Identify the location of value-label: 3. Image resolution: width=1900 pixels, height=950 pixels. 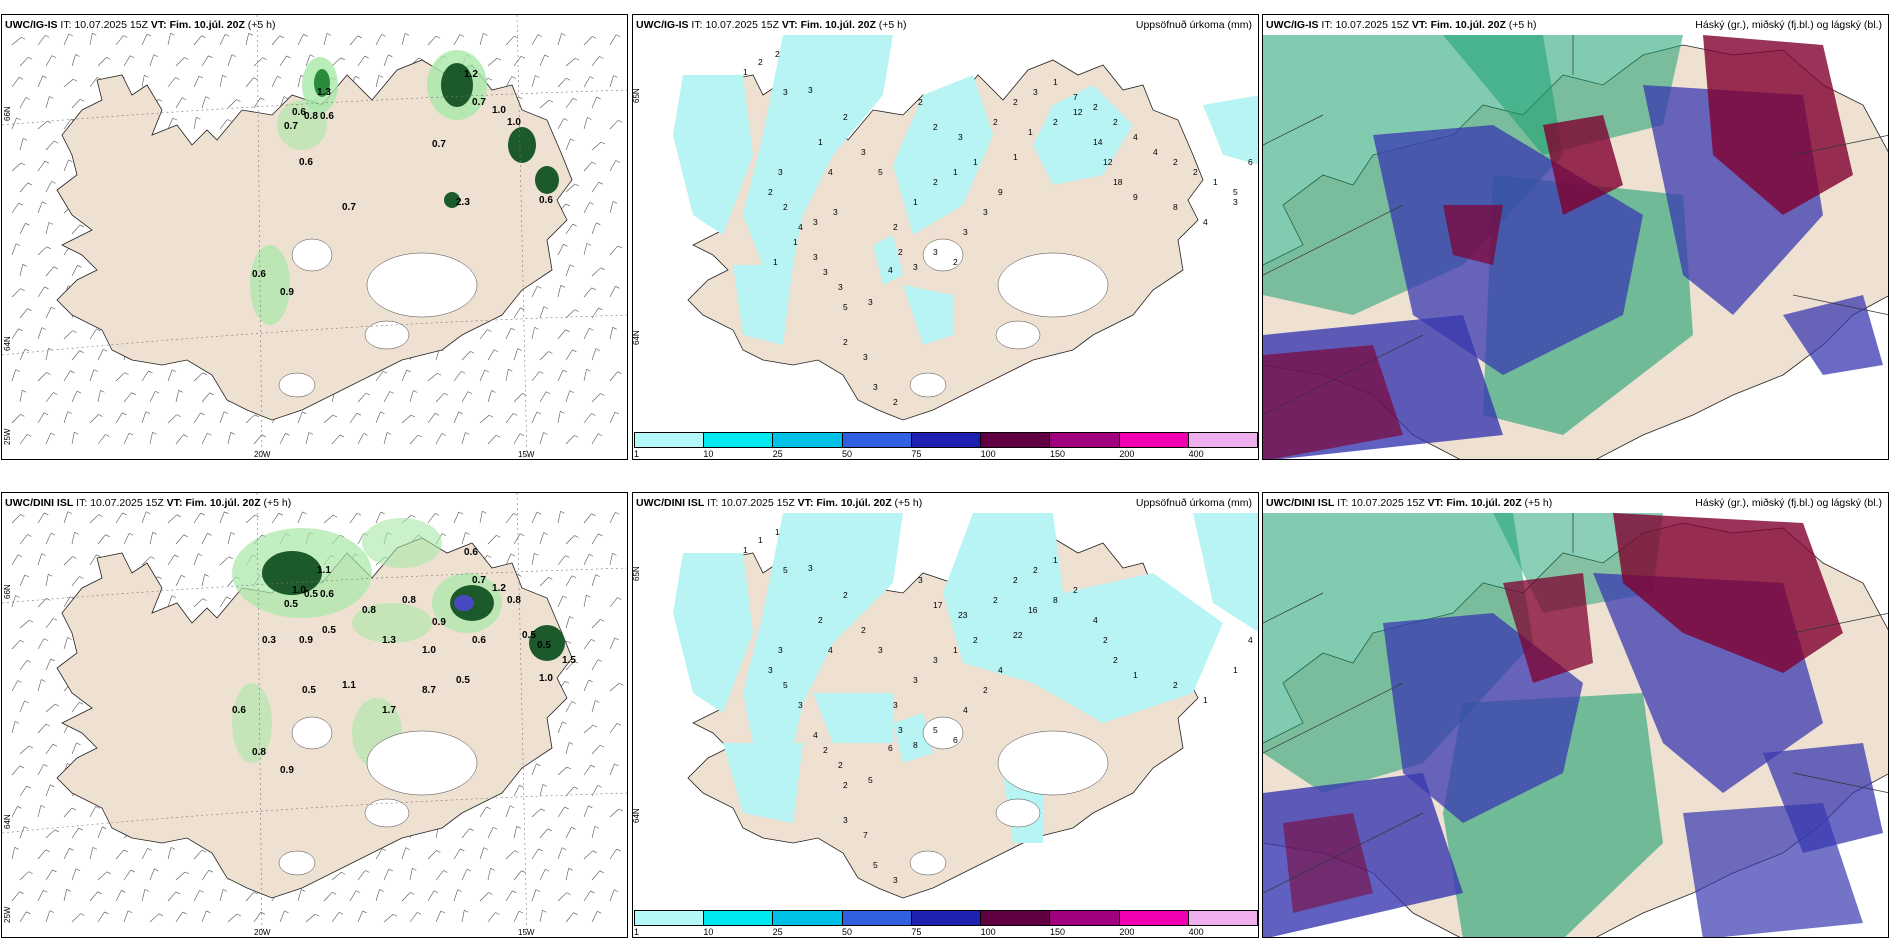
(845, 820).